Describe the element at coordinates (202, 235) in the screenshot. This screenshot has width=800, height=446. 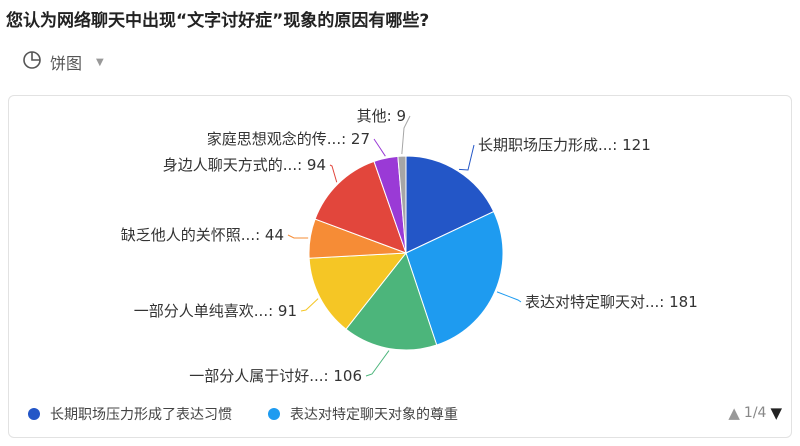
I see `slice-label-5: 缺乏他人的关怀照...: 44` at that location.